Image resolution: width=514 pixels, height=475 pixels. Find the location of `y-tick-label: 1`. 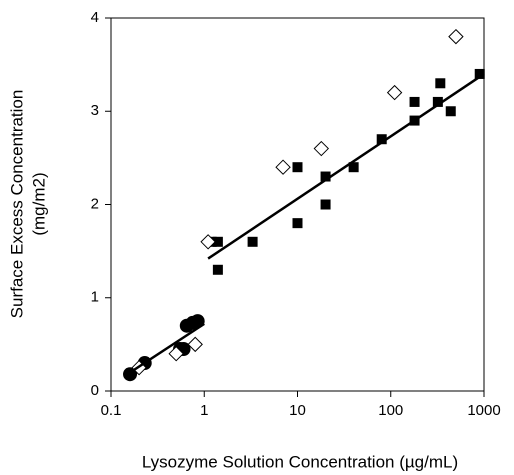

y-tick-label: 1 is located at coordinates (95, 297).